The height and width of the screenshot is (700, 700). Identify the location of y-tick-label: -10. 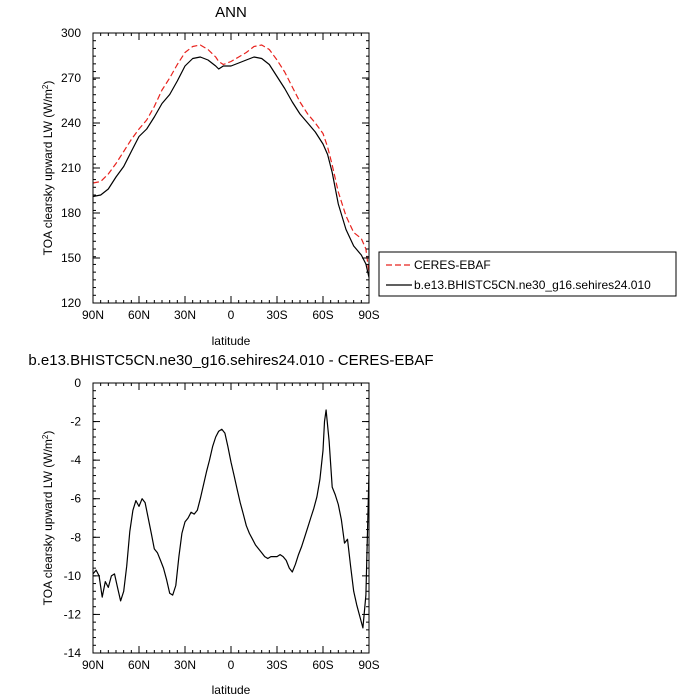
(73, 576).